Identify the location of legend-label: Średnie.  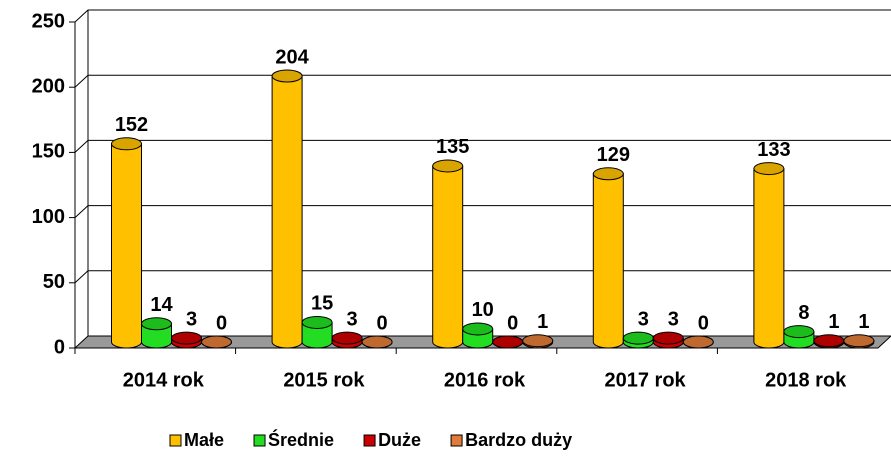
(301, 439).